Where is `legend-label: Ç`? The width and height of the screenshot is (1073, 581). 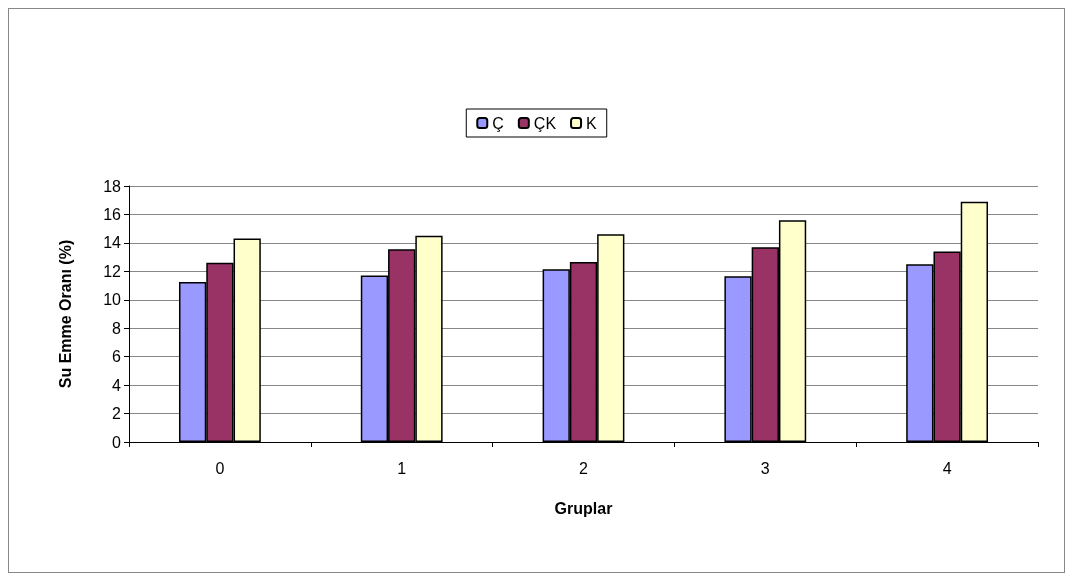 legend-label: Ç is located at coordinates (498, 123).